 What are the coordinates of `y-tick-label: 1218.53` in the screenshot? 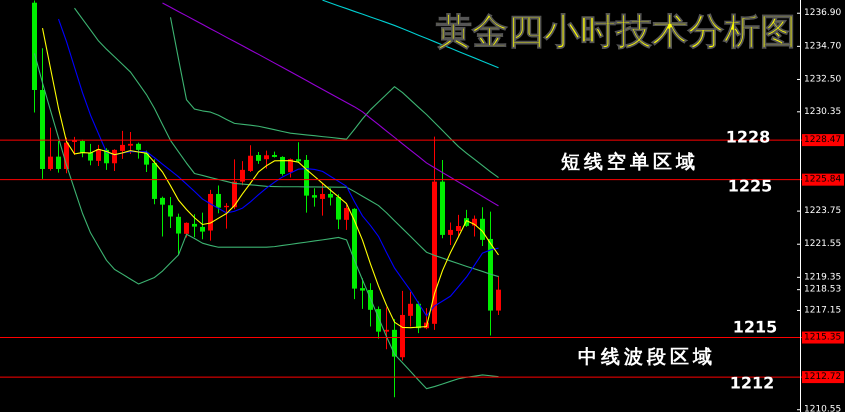 It's located at (823, 289).